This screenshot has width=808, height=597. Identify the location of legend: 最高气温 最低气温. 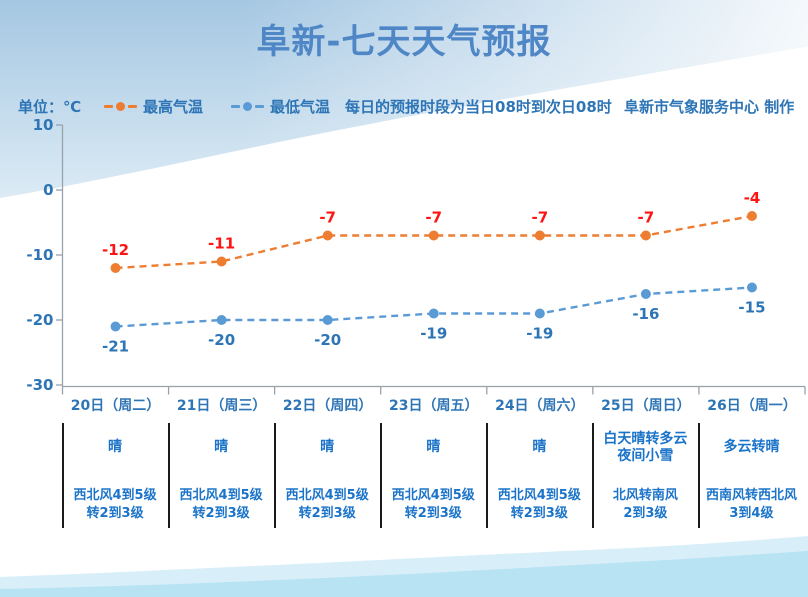
(217, 106).